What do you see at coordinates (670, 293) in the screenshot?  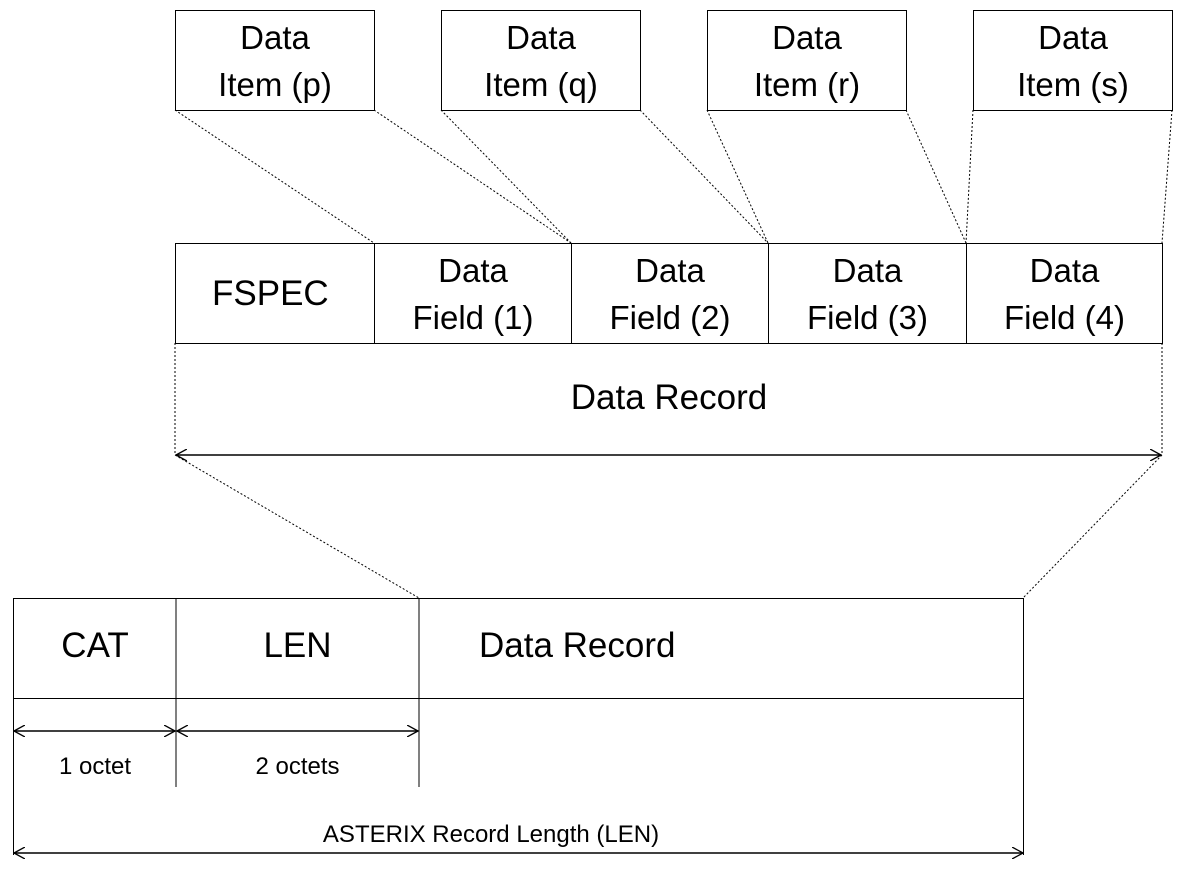 I see `data-field-2: Data Field (2)` at bounding box center [670, 293].